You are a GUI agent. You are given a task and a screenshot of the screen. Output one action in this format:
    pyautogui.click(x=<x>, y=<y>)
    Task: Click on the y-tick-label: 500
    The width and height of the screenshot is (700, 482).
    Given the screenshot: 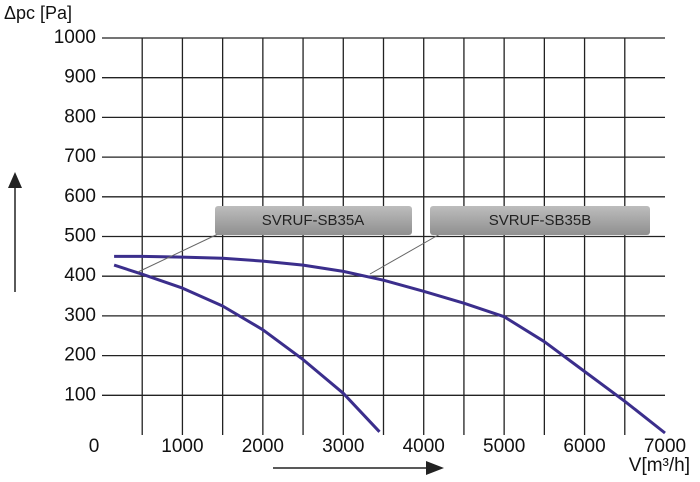 What is the action you would take?
    pyautogui.click(x=80, y=236)
    